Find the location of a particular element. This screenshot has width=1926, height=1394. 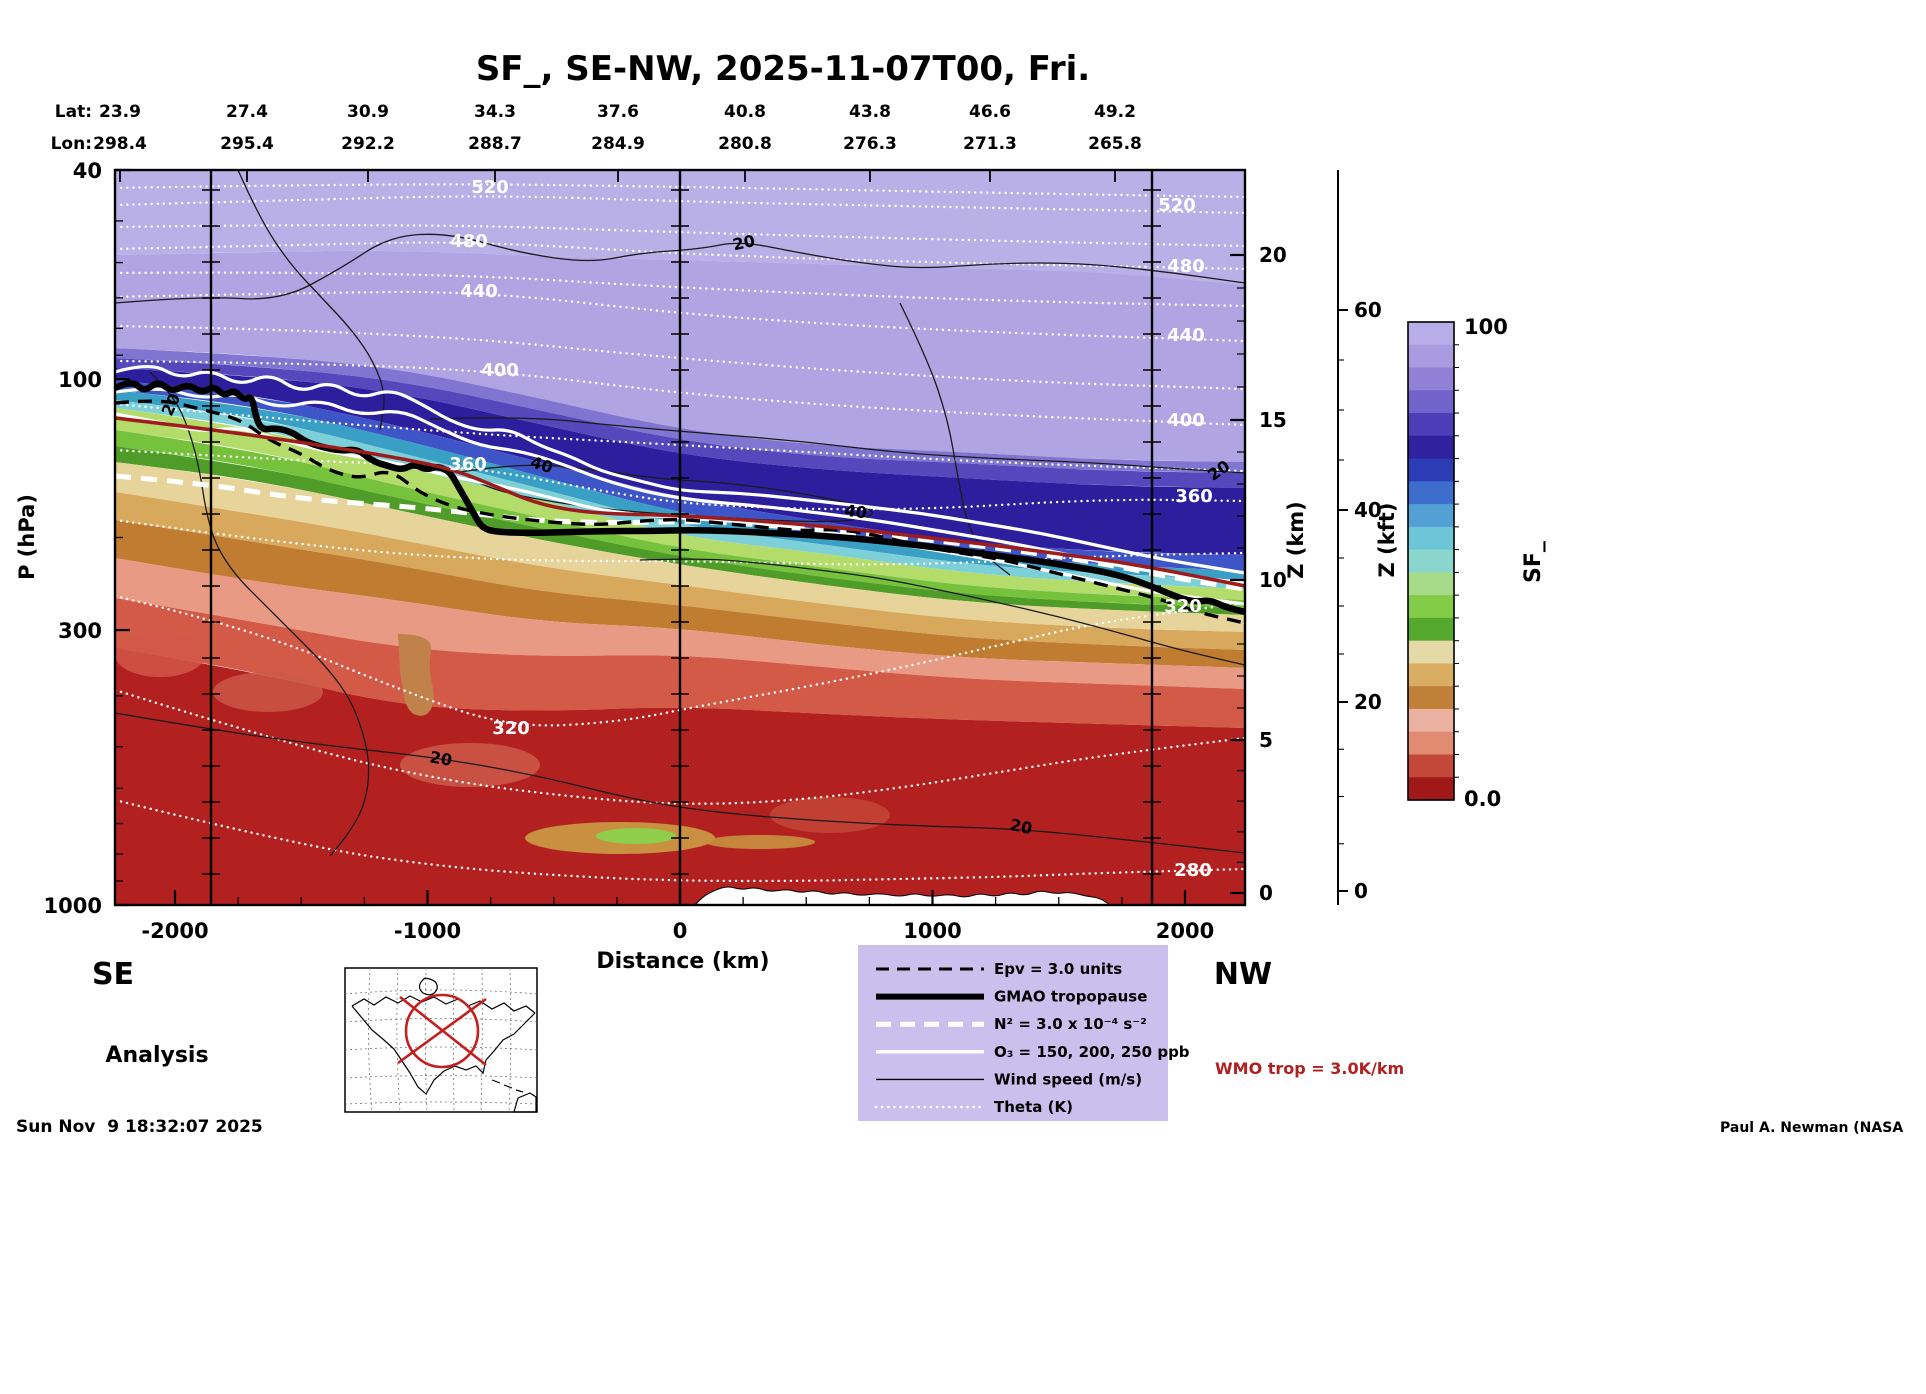

pressure-axis-title: P (hPa) is located at coordinates (27, 537).